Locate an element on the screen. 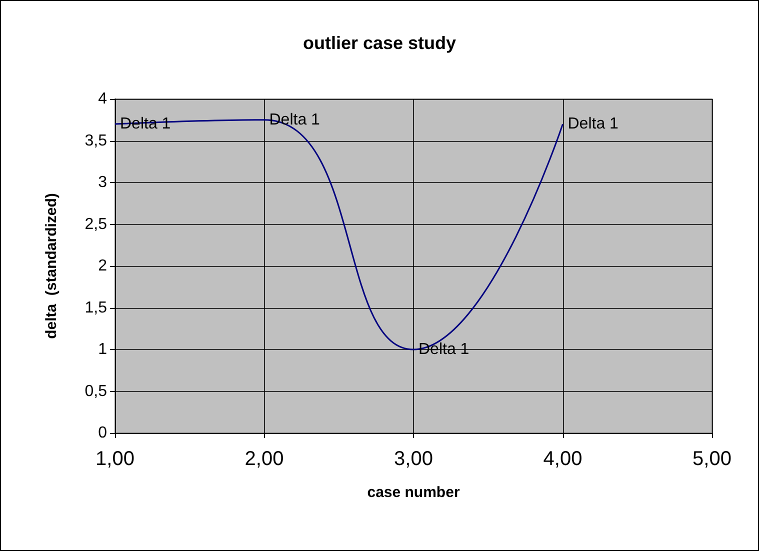 This screenshot has width=759, height=551. y-tick-label: 1,5 is located at coordinates (96, 307).